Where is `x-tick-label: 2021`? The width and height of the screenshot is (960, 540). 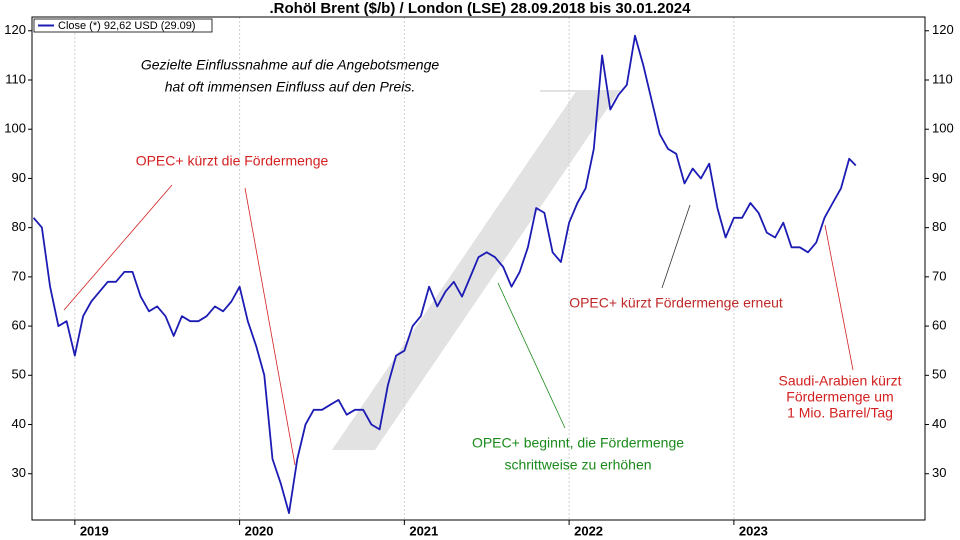
x-tick-label: 2021 is located at coordinates (423, 530).